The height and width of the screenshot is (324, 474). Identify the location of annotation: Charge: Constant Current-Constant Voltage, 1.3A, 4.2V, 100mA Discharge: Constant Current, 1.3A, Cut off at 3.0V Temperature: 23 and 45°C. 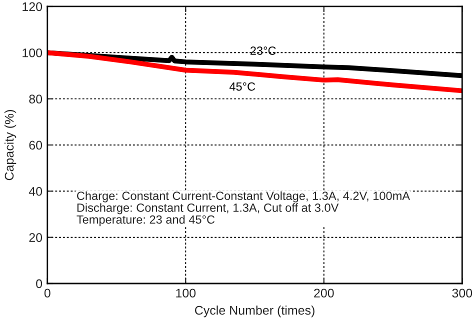
(243, 208).